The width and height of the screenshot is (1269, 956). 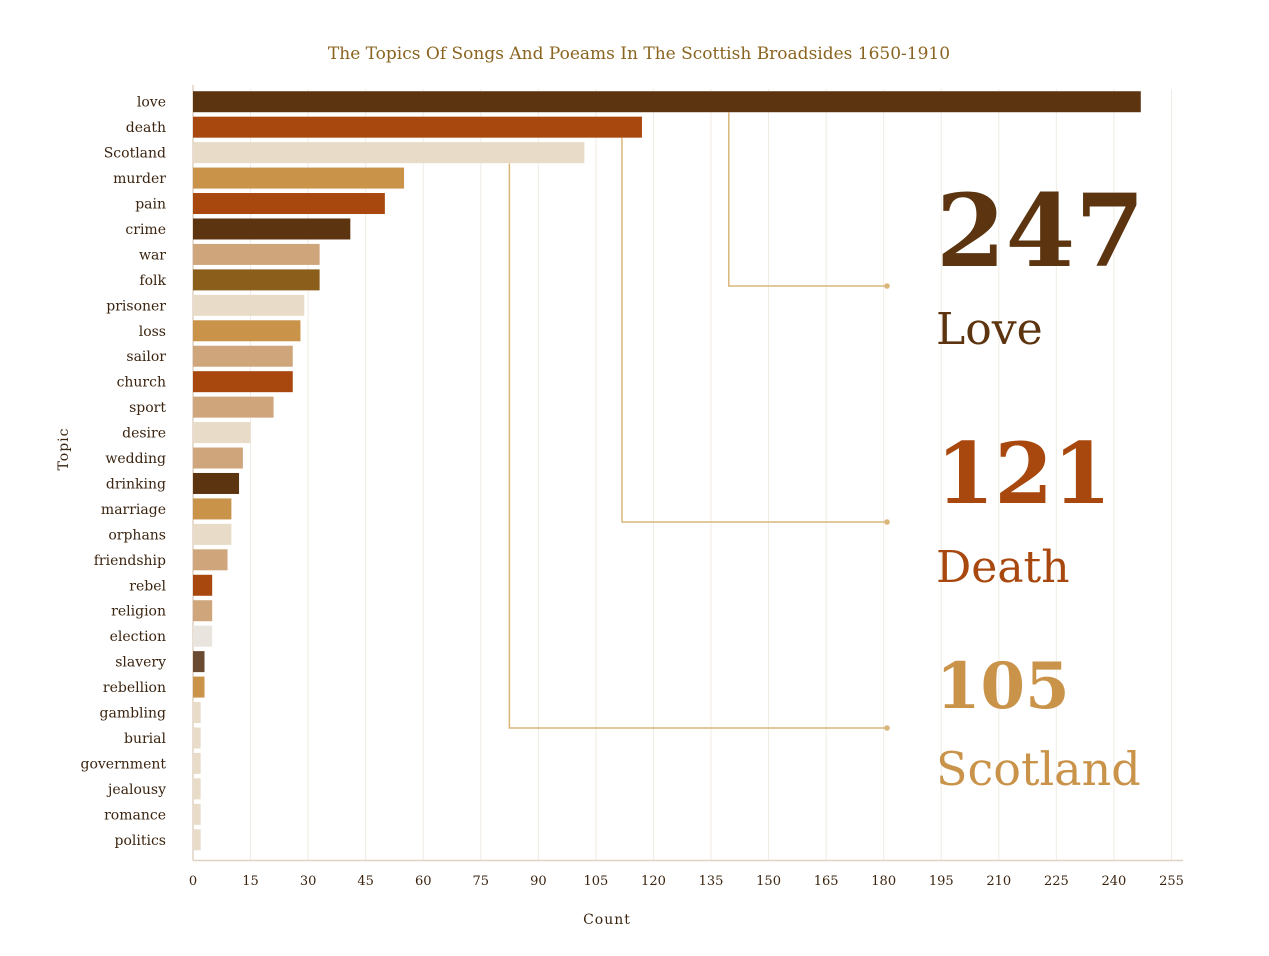 I want to click on x-tick-label: 120, so click(x=653, y=881).